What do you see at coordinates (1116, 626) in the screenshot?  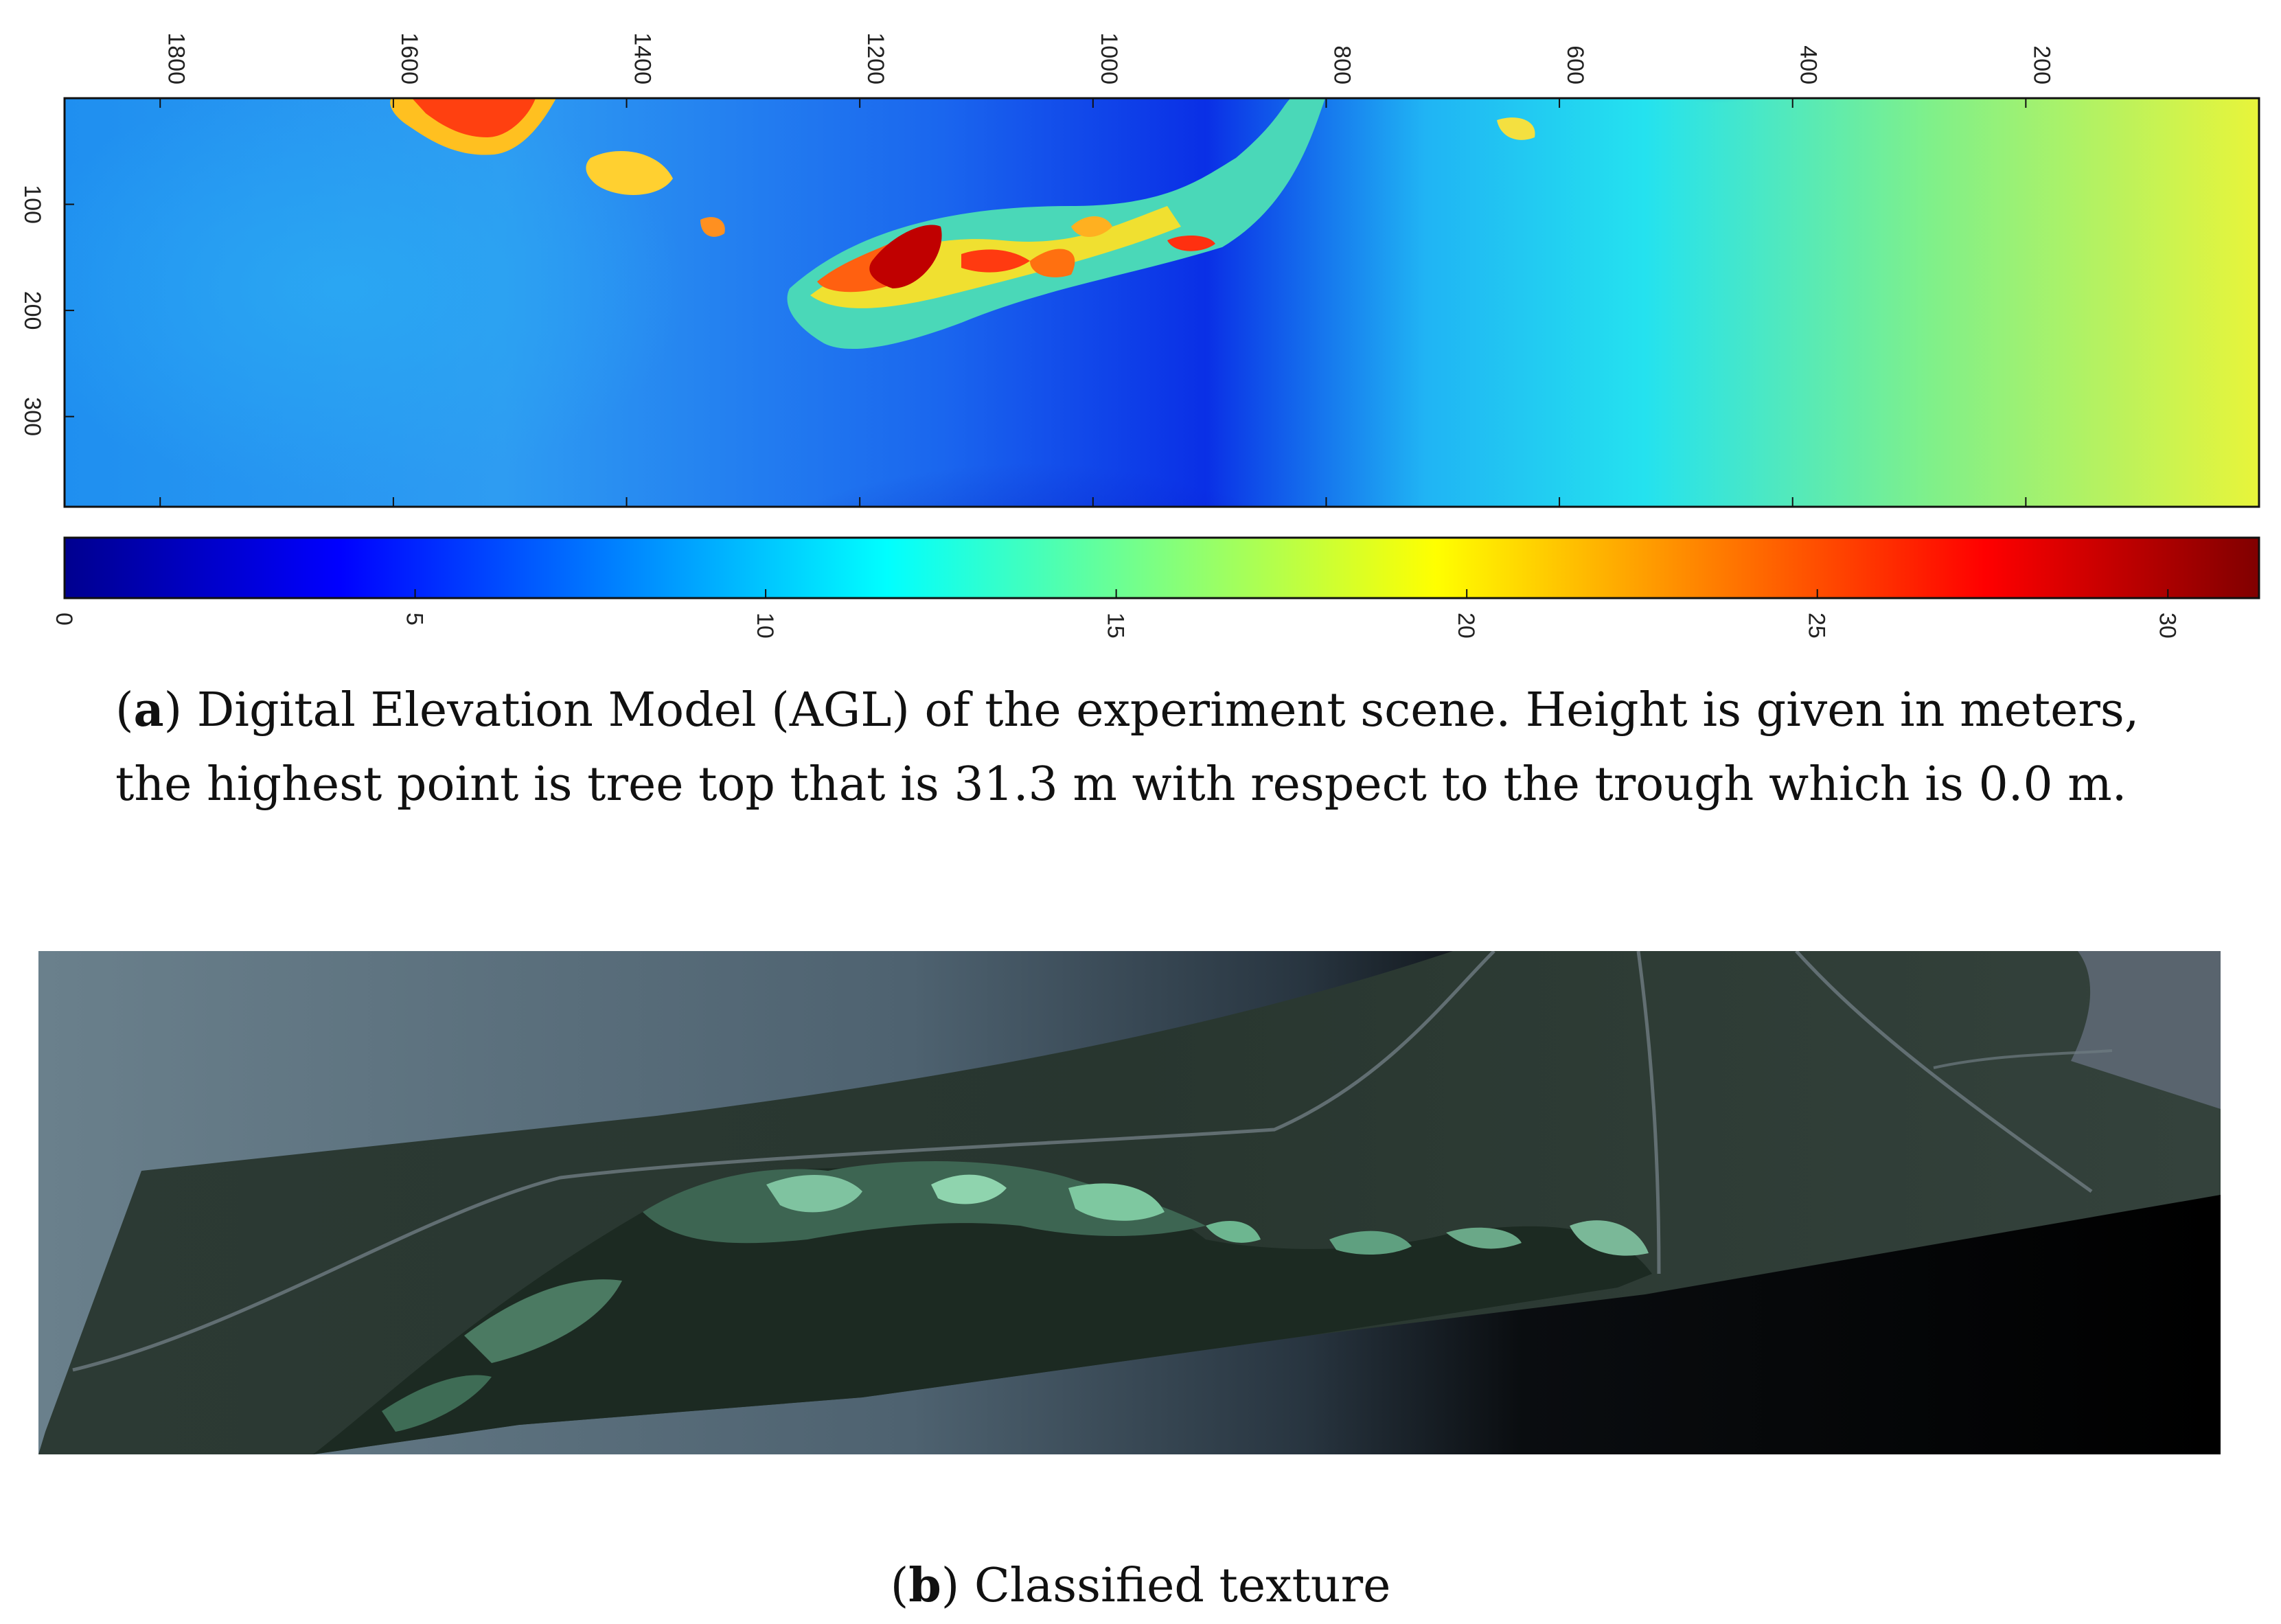 I see `colorbar-tick-label: 15` at bounding box center [1116, 626].